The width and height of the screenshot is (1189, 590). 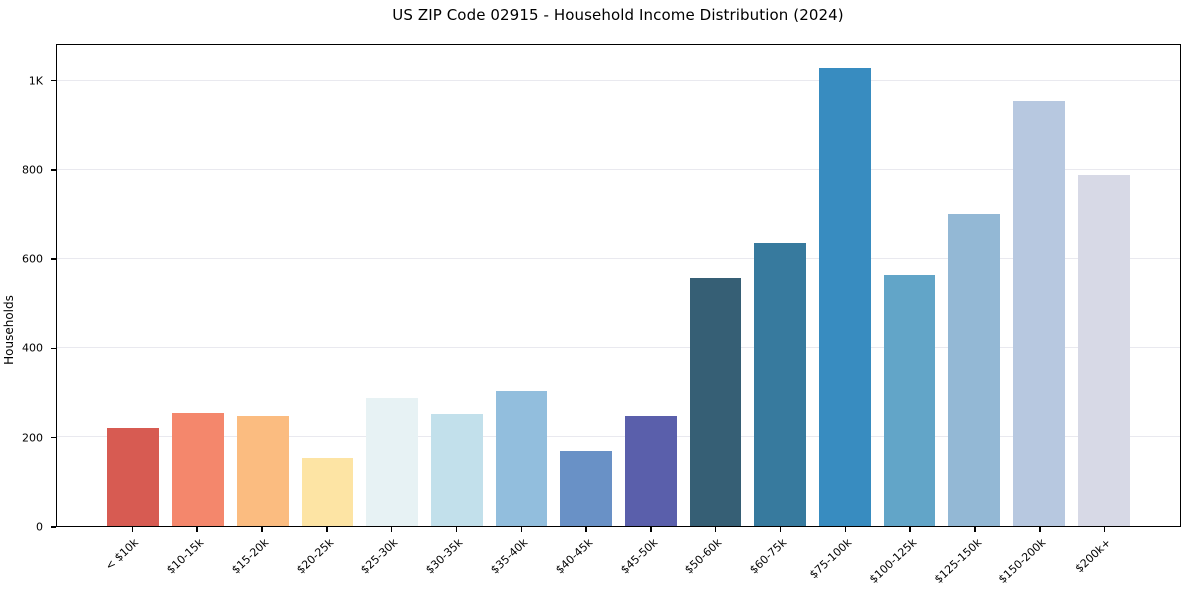 I want to click on x-tick-label-60-75k: $60-75k, so click(x=768, y=556).